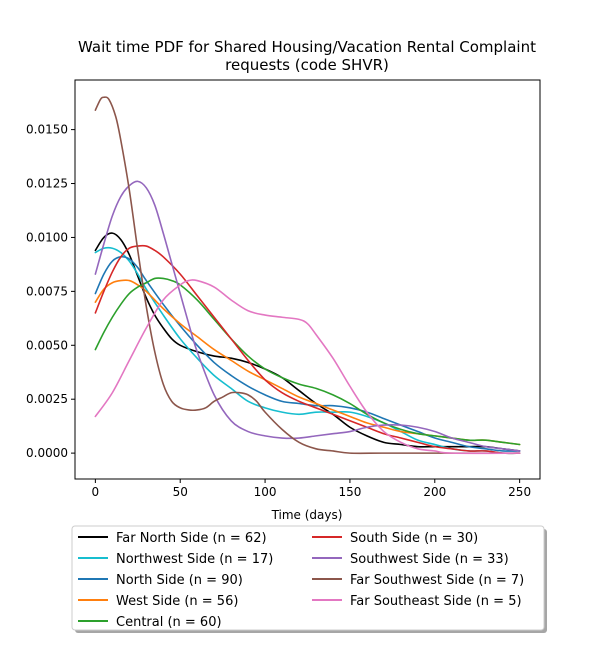  Describe the element at coordinates (47, 184) in the screenshot. I see `y-tick-label: 0.0125` at that location.